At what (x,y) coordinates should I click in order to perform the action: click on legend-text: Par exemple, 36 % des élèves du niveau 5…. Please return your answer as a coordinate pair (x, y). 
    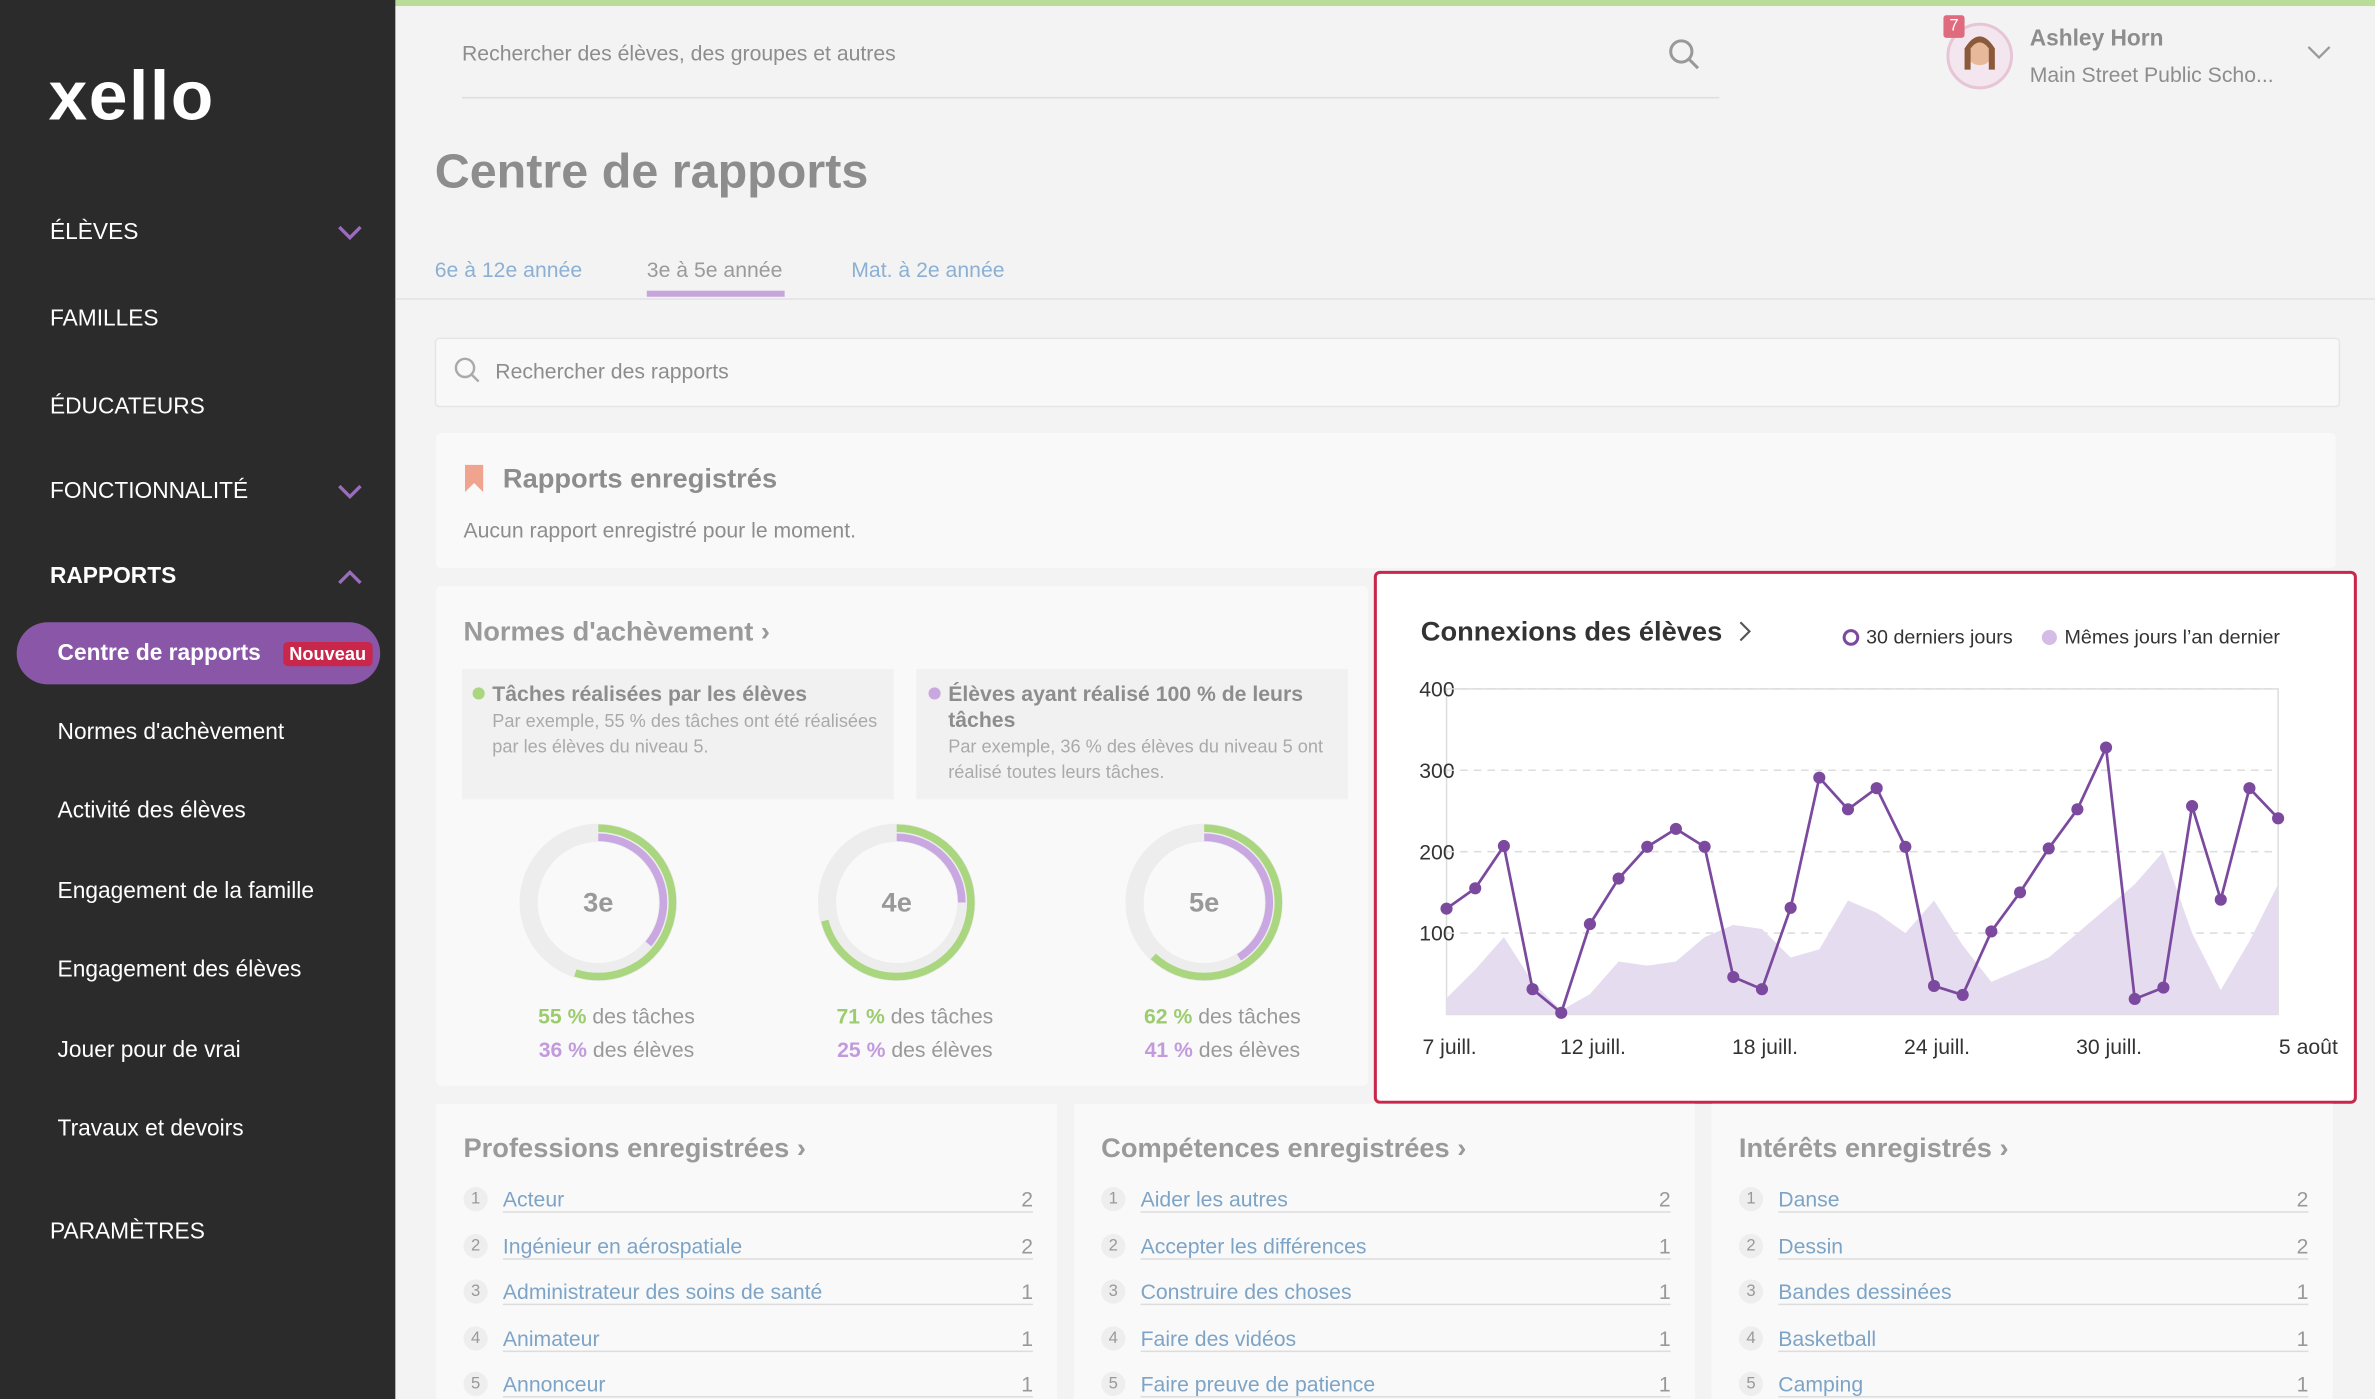
    Looking at the image, I should click on (1136, 759).